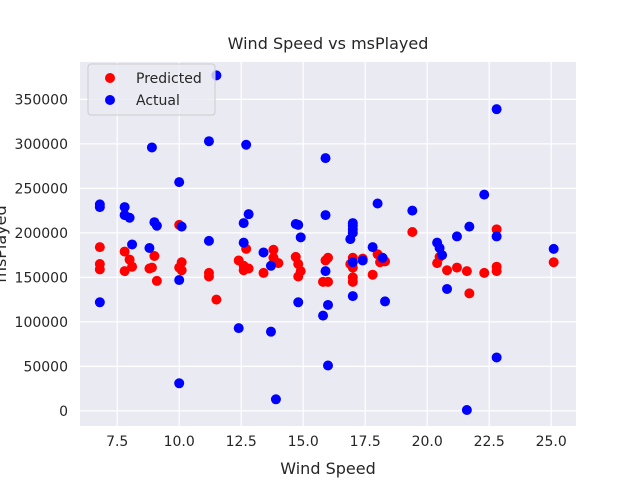 Image resolution: width=640 pixels, height=485 pixels. I want to click on x-tick-label: 17.5, so click(365, 442).